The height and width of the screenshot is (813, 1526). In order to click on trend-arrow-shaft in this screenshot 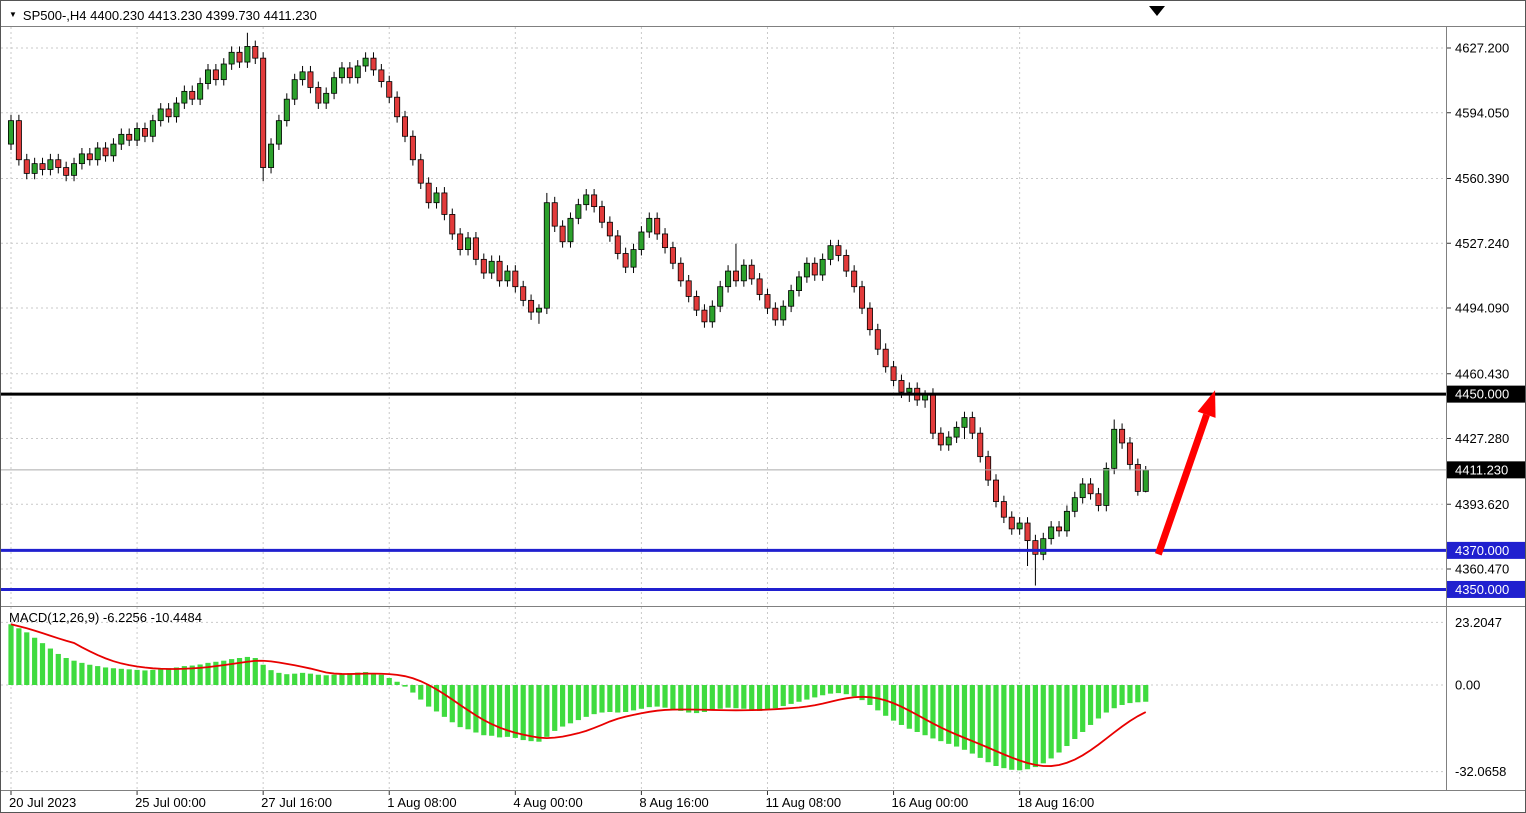, I will do `click(1182, 484)`.